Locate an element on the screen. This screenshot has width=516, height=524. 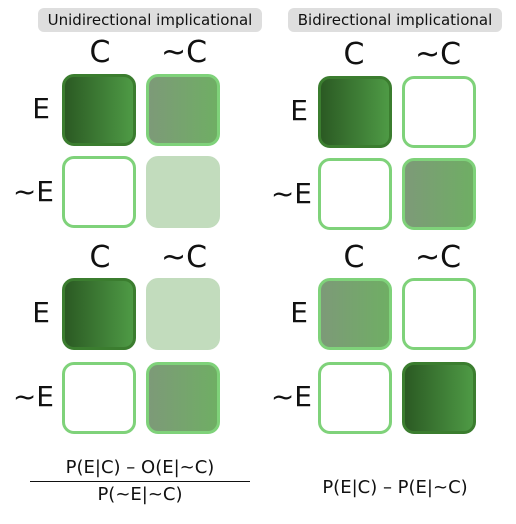
formula-unidirectional: P(E|C) – O(E|~C) P(~E|~C) is located at coordinates (140, 481).